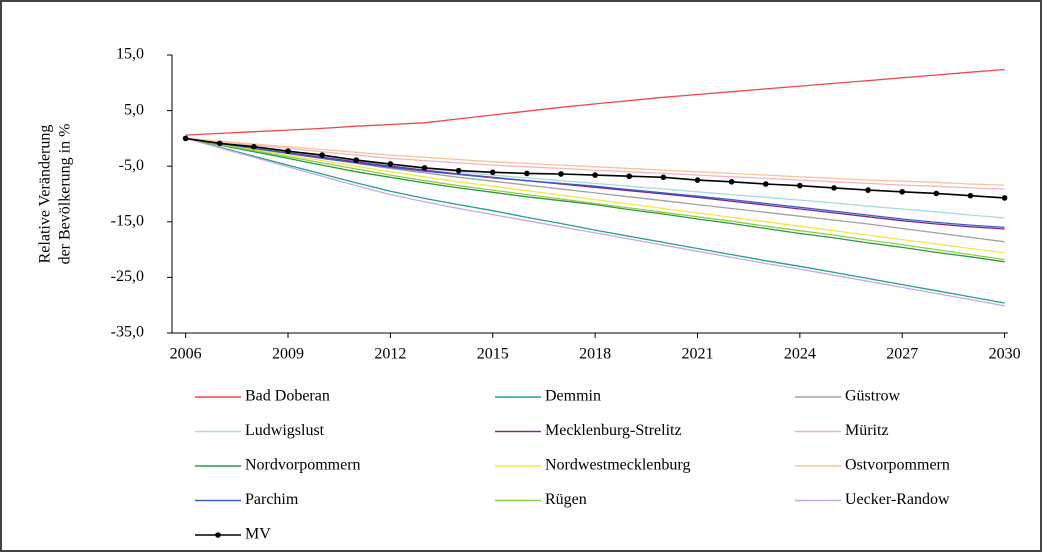 This screenshot has height=552, width=1042. I want to click on legend-label: Parchim, so click(272, 499).